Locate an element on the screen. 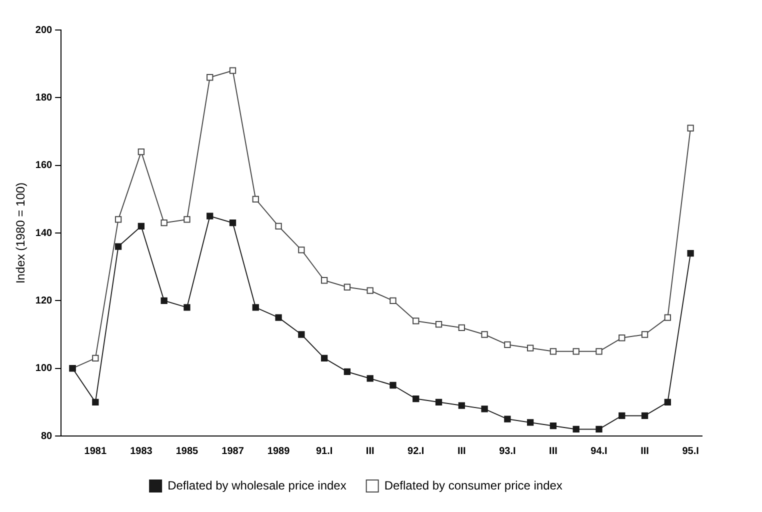 The height and width of the screenshot is (512, 762). x-tick-label: 1987 is located at coordinates (233, 451).